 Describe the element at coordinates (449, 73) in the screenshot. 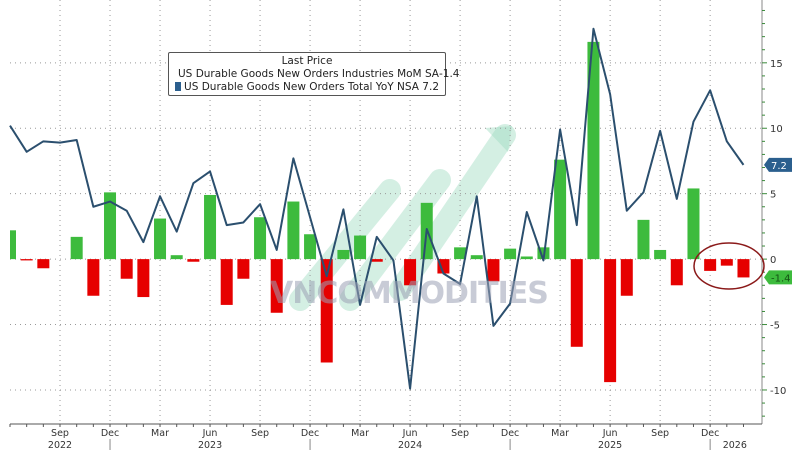

I see `legend-value: -1.4` at that location.